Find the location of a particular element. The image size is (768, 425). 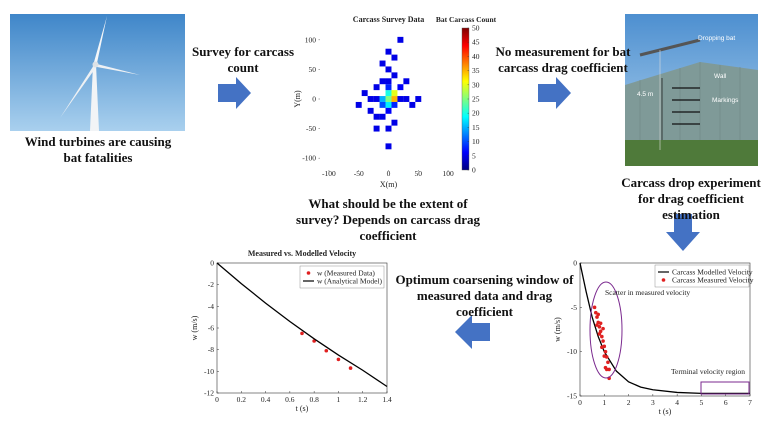

x-tick-label: 0.8 is located at coordinates (314, 399).